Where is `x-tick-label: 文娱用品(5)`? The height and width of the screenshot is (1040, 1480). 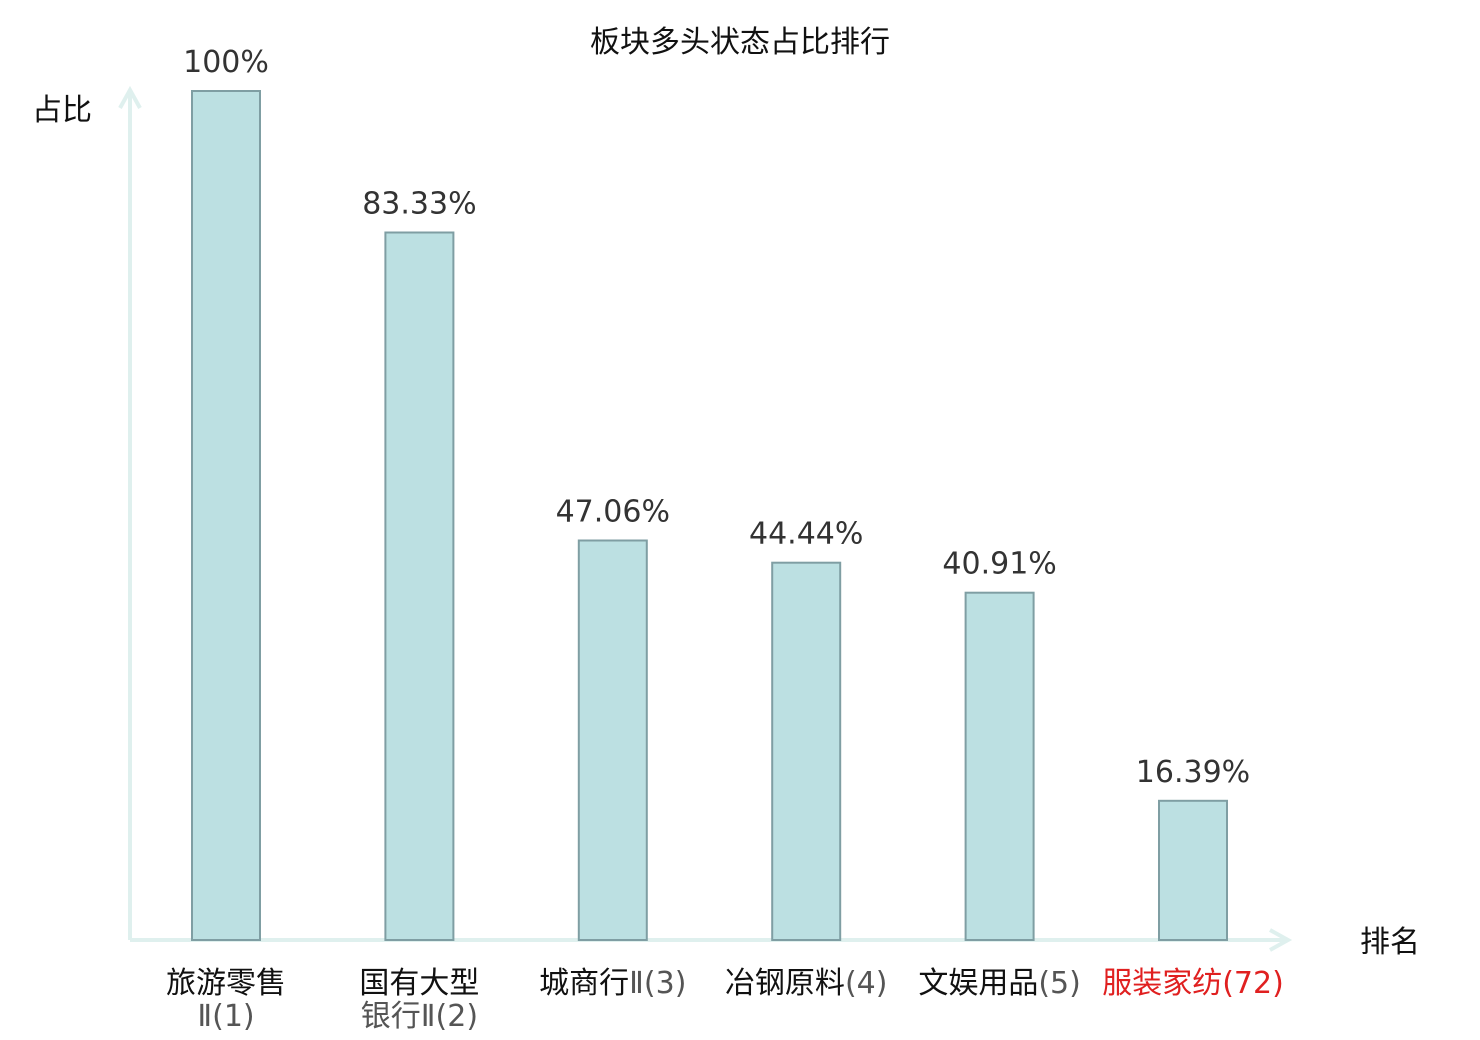 x-tick-label: 文娱用品(5) is located at coordinates (999, 983).